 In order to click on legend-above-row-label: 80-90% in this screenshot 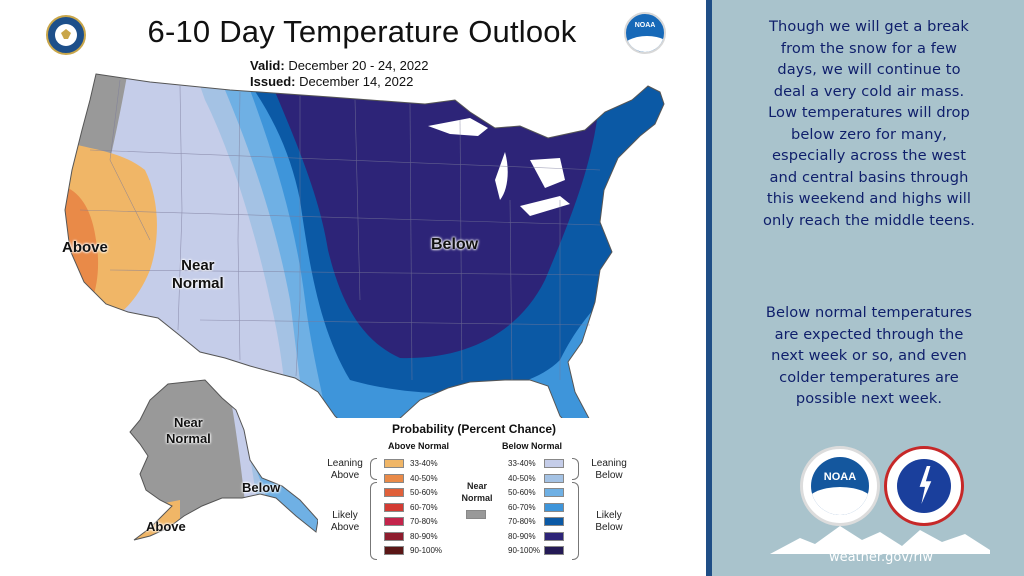, I will do `click(424, 536)`.